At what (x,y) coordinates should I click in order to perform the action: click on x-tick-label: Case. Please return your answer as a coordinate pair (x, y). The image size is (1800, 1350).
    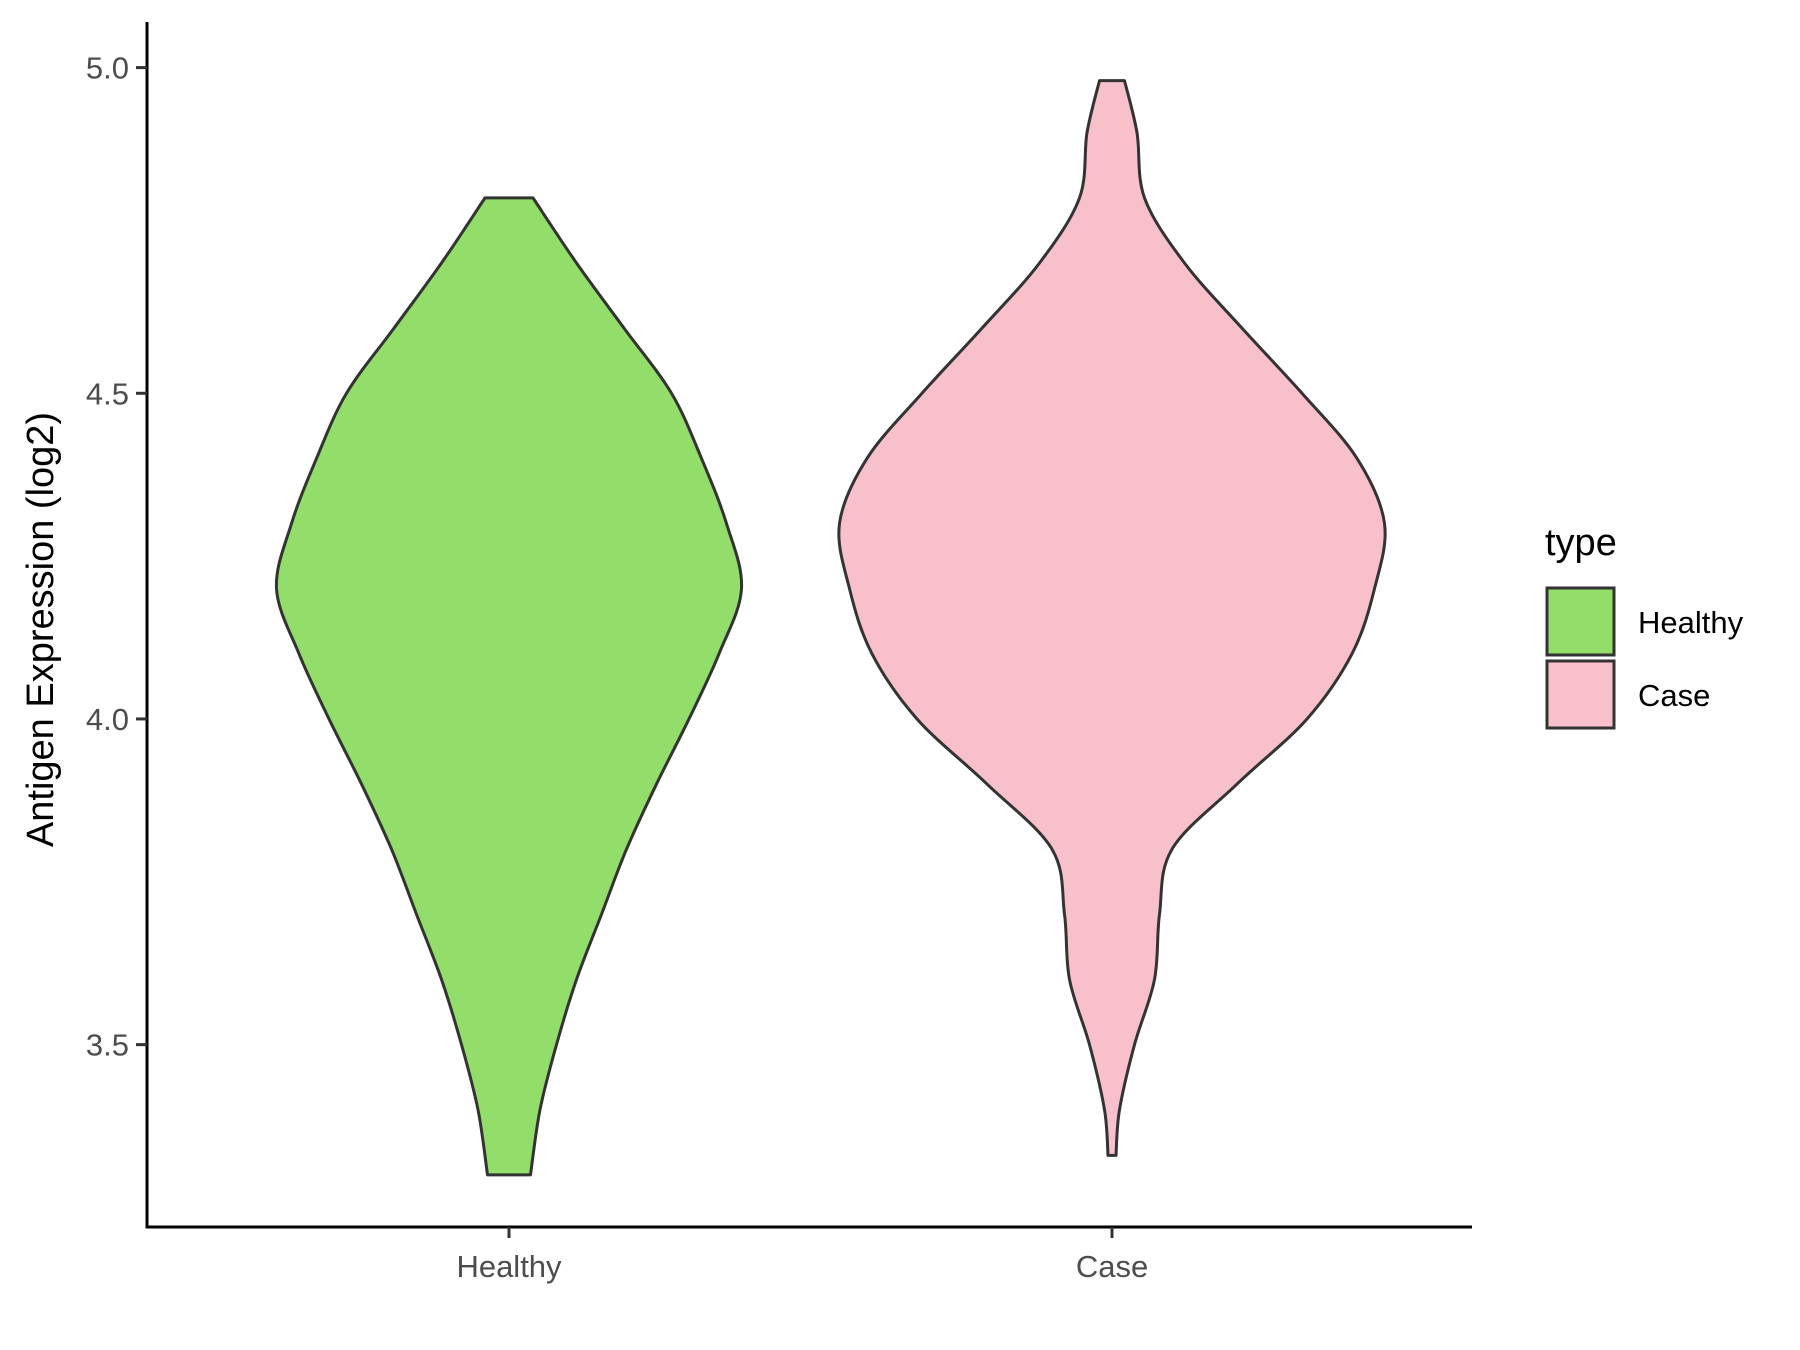
    Looking at the image, I should click on (1112, 1266).